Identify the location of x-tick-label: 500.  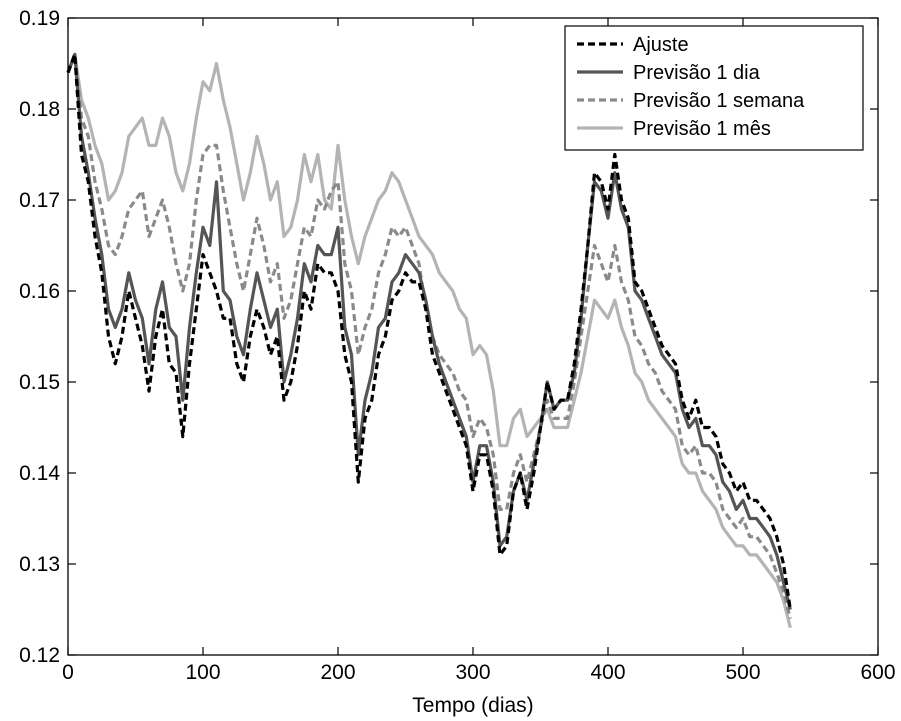
(742, 672).